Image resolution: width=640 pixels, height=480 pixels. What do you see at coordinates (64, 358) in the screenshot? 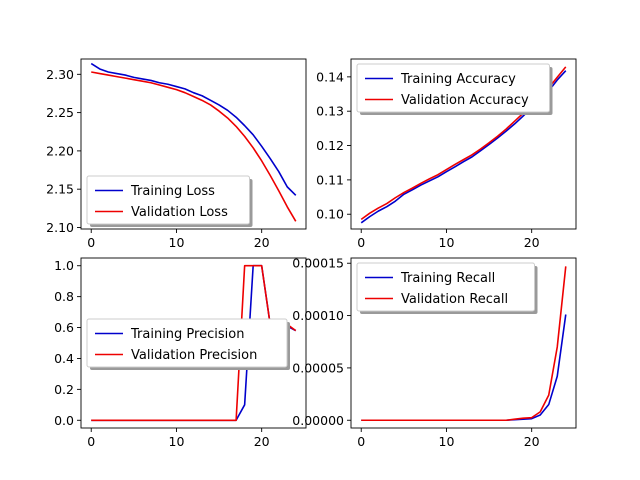
I see `y-tick-label: 0.4` at bounding box center [64, 358].